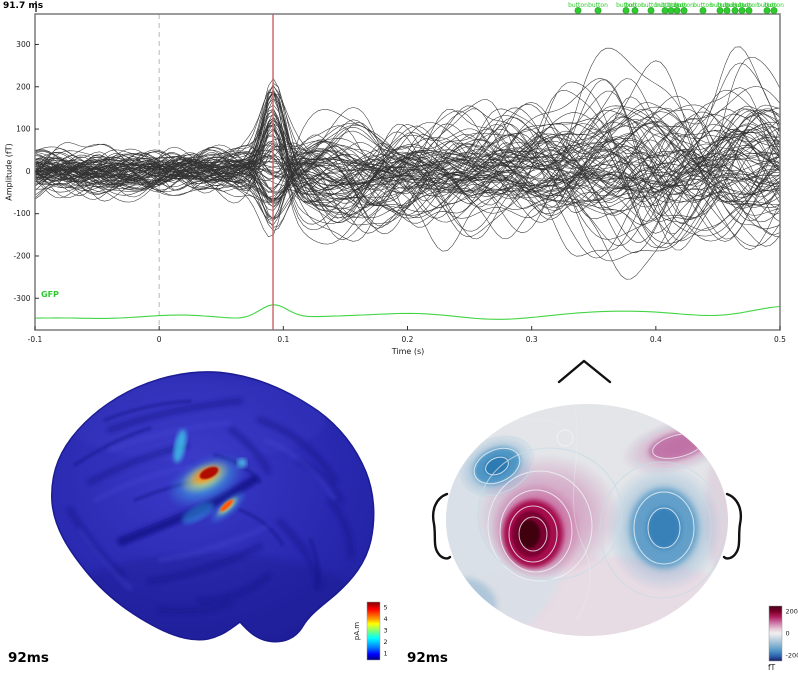 The image size is (798, 676). I want to click on brain-colorbar-tick: 2, so click(386, 642).